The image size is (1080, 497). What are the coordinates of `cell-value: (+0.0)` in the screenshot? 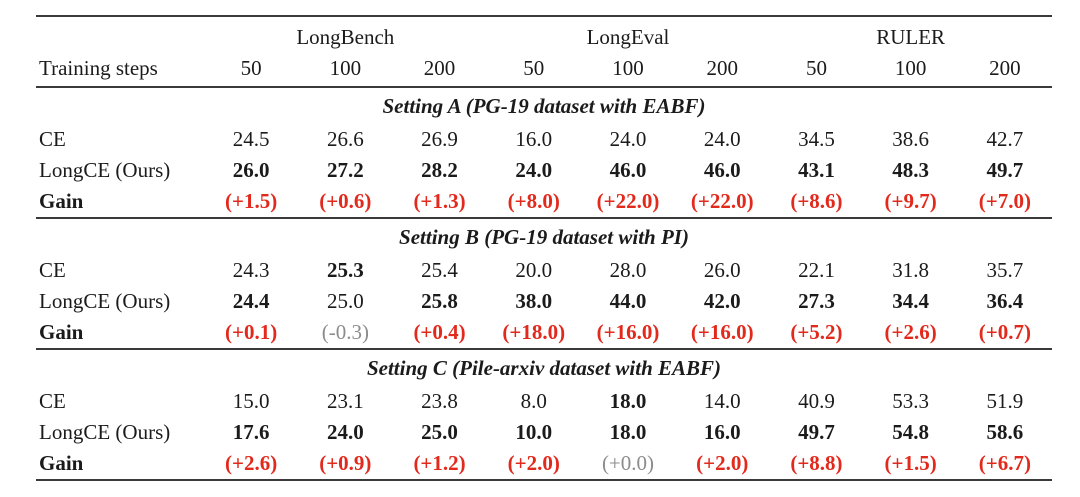 It's located at (628, 463).